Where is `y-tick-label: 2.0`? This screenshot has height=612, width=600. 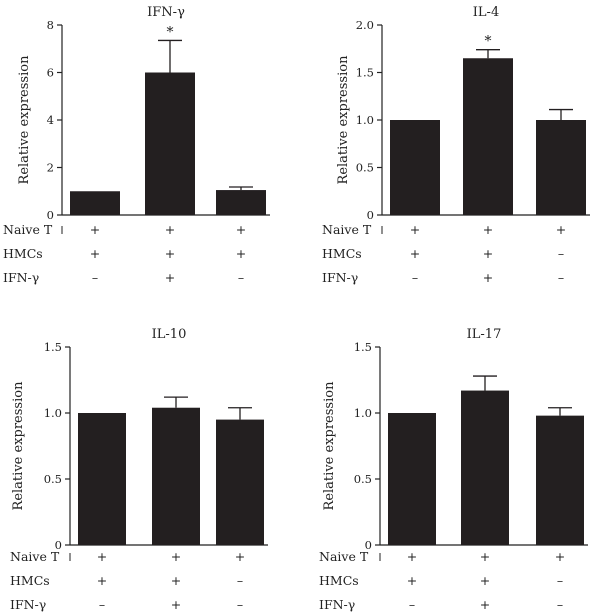
y-tick-label: 2.0 is located at coordinates (365, 25).